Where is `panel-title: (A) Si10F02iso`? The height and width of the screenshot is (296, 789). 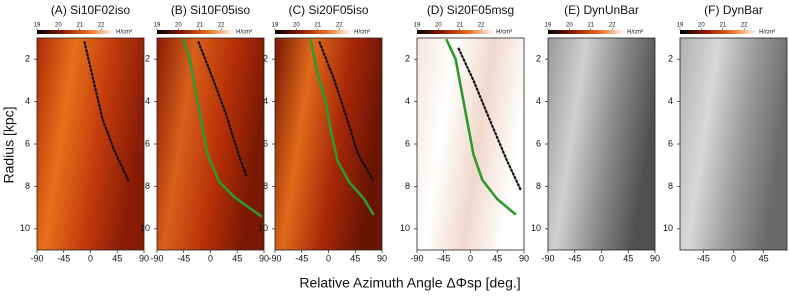
panel-title: (A) Si10F02iso is located at coordinates (91, 10).